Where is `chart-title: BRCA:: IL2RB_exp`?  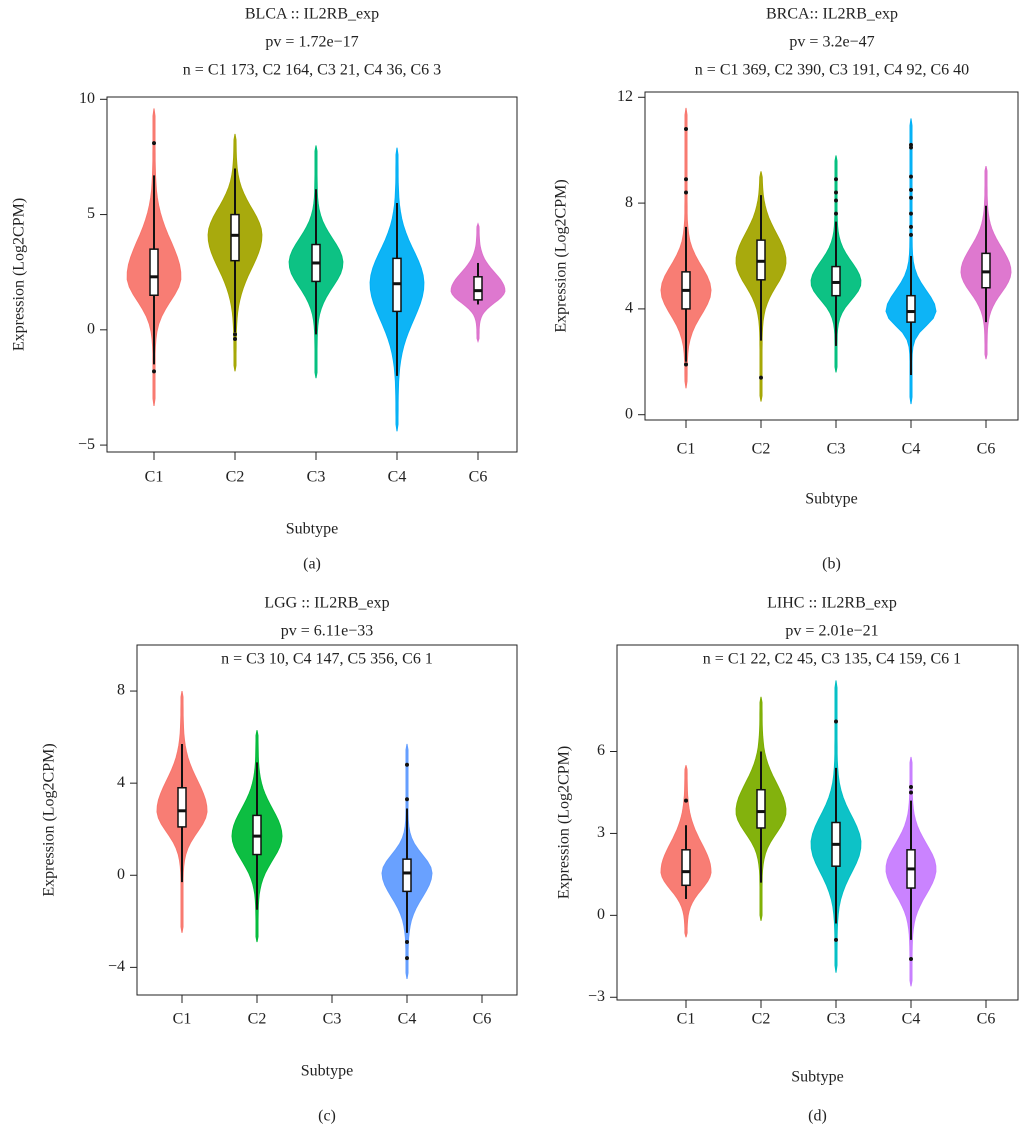 chart-title: BRCA:: IL2RB_exp is located at coordinates (832, 14).